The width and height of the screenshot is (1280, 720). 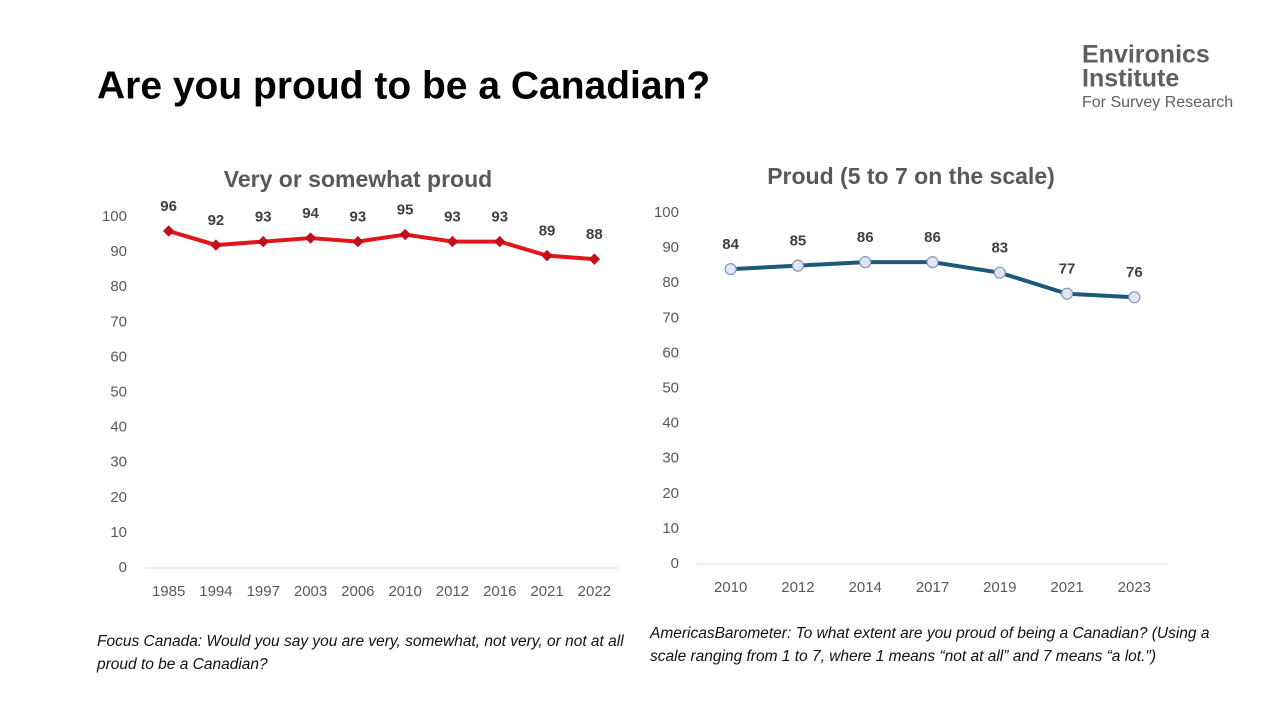 I want to click on x-tick-label: 1997, so click(x=263, y=591).